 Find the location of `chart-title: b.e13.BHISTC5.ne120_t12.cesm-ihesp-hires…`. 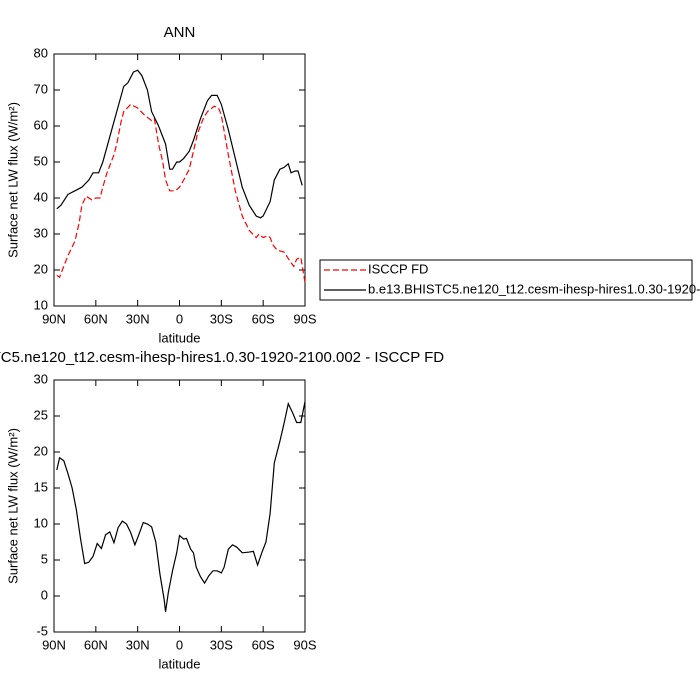

chart-title: b.e13.BHISTC5.ne120_t12.cesm-ihesp-hires… is located at coordinates (222, 357).